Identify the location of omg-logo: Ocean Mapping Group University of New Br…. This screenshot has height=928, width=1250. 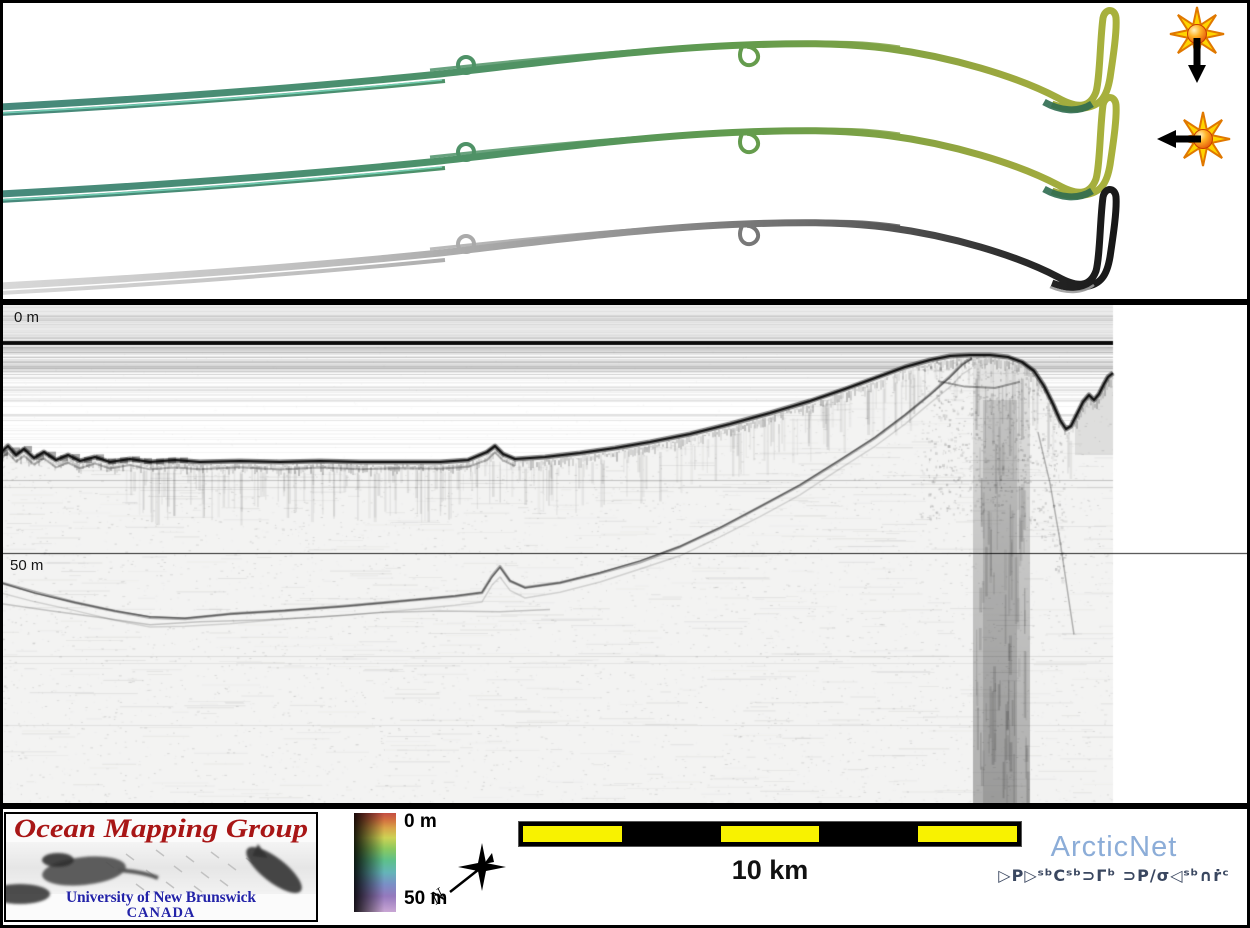
(159, 867).